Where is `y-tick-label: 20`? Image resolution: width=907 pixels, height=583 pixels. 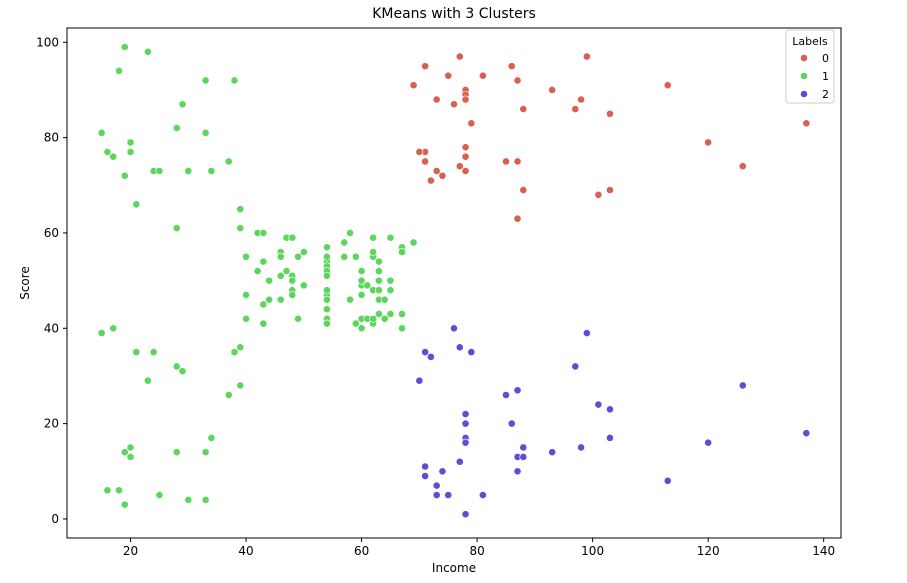 y-tick-label: 20 is located at coordinates (51, 424).